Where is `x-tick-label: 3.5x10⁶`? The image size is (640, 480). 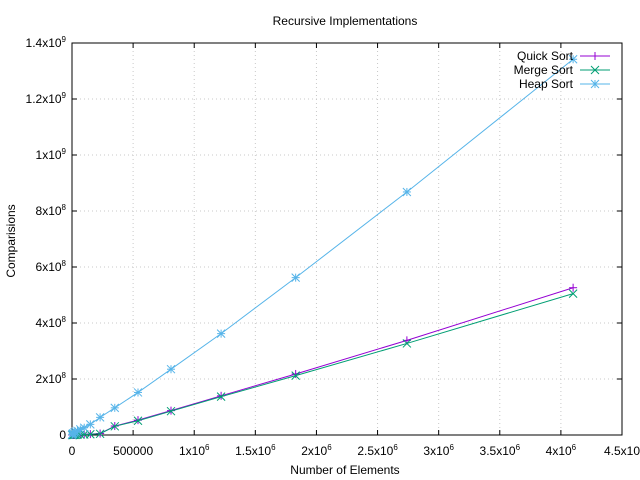
x-tick-label: 3.5x10⁶ is located at coordinates (500, 450).